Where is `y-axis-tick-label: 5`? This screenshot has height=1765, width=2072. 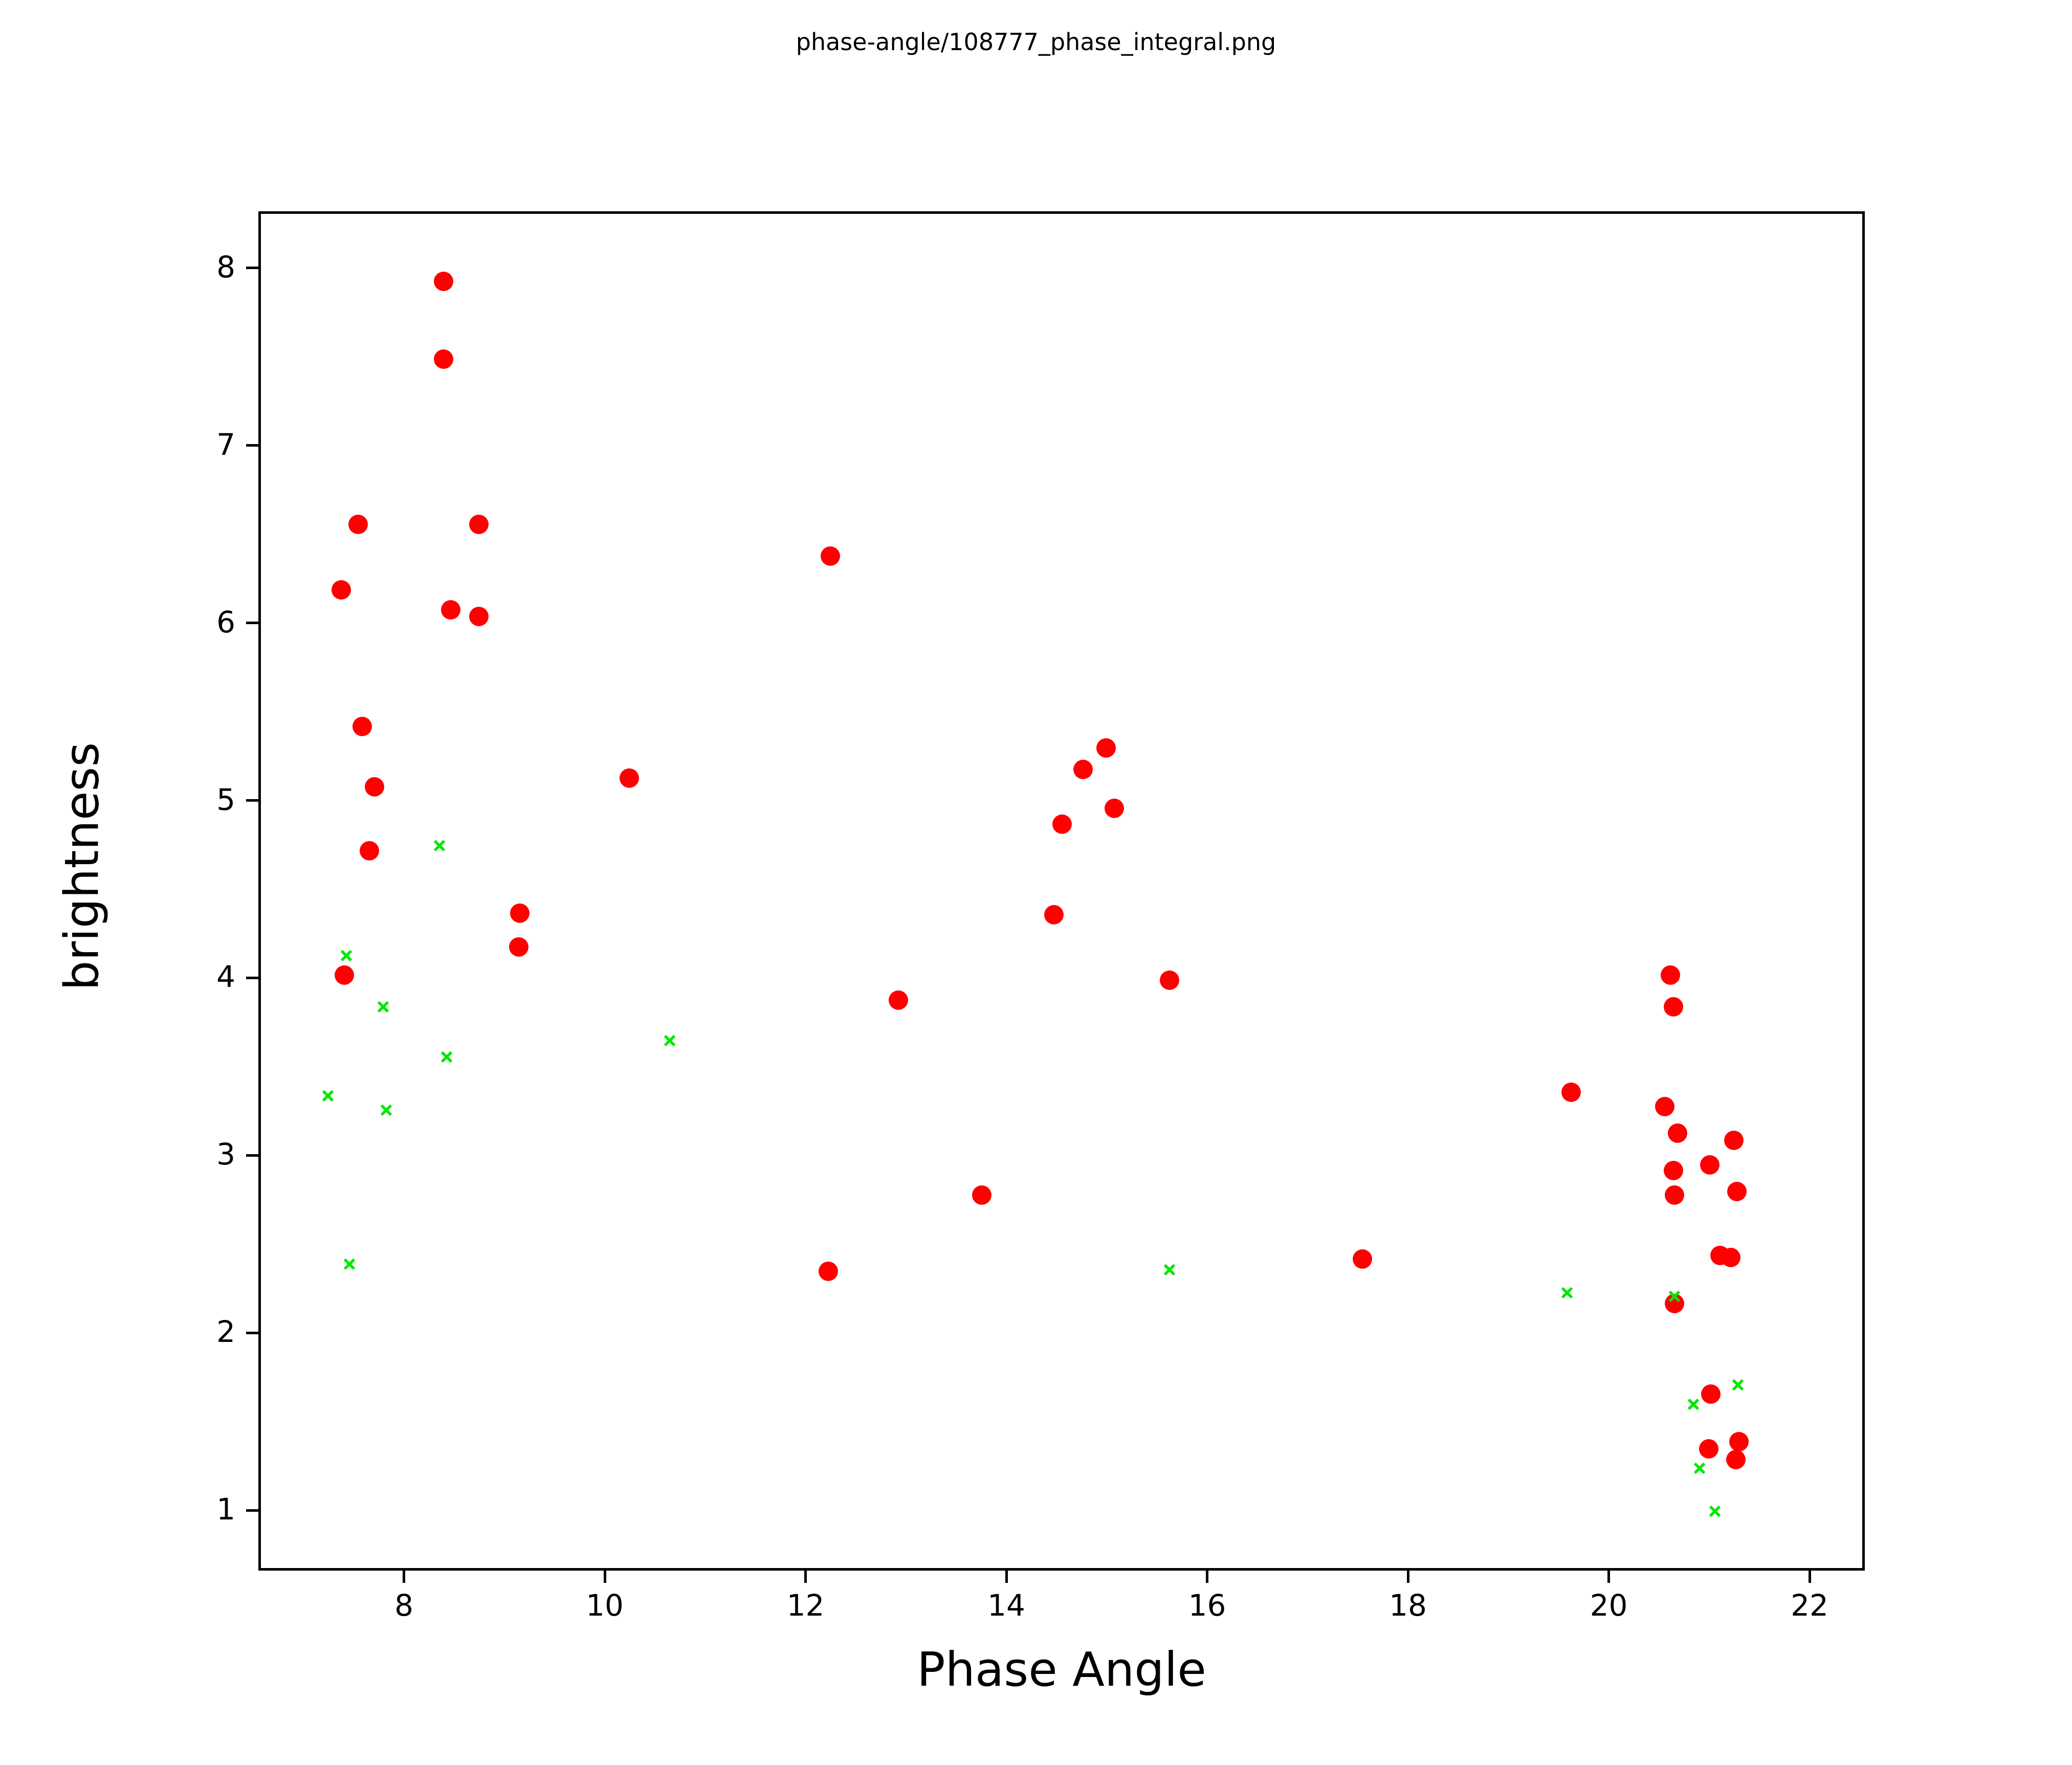 y-axis-tick-label: 5 is located at coordinates (225, 799).